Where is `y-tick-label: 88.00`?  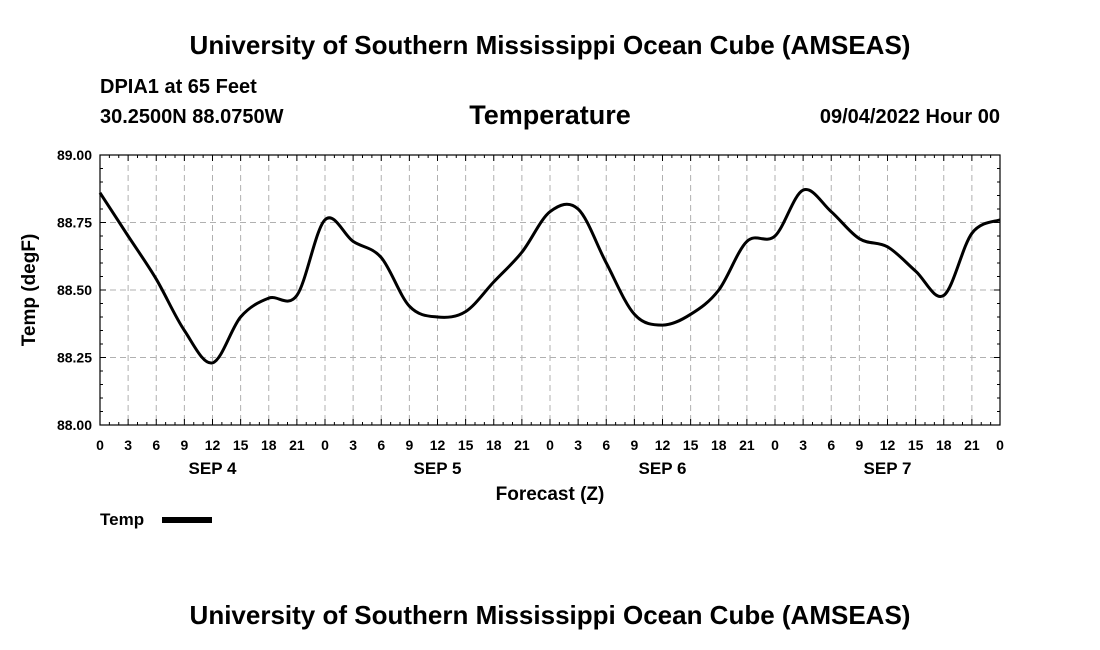 y-tick-label: 88.00 is located at coordinates (74, 425).